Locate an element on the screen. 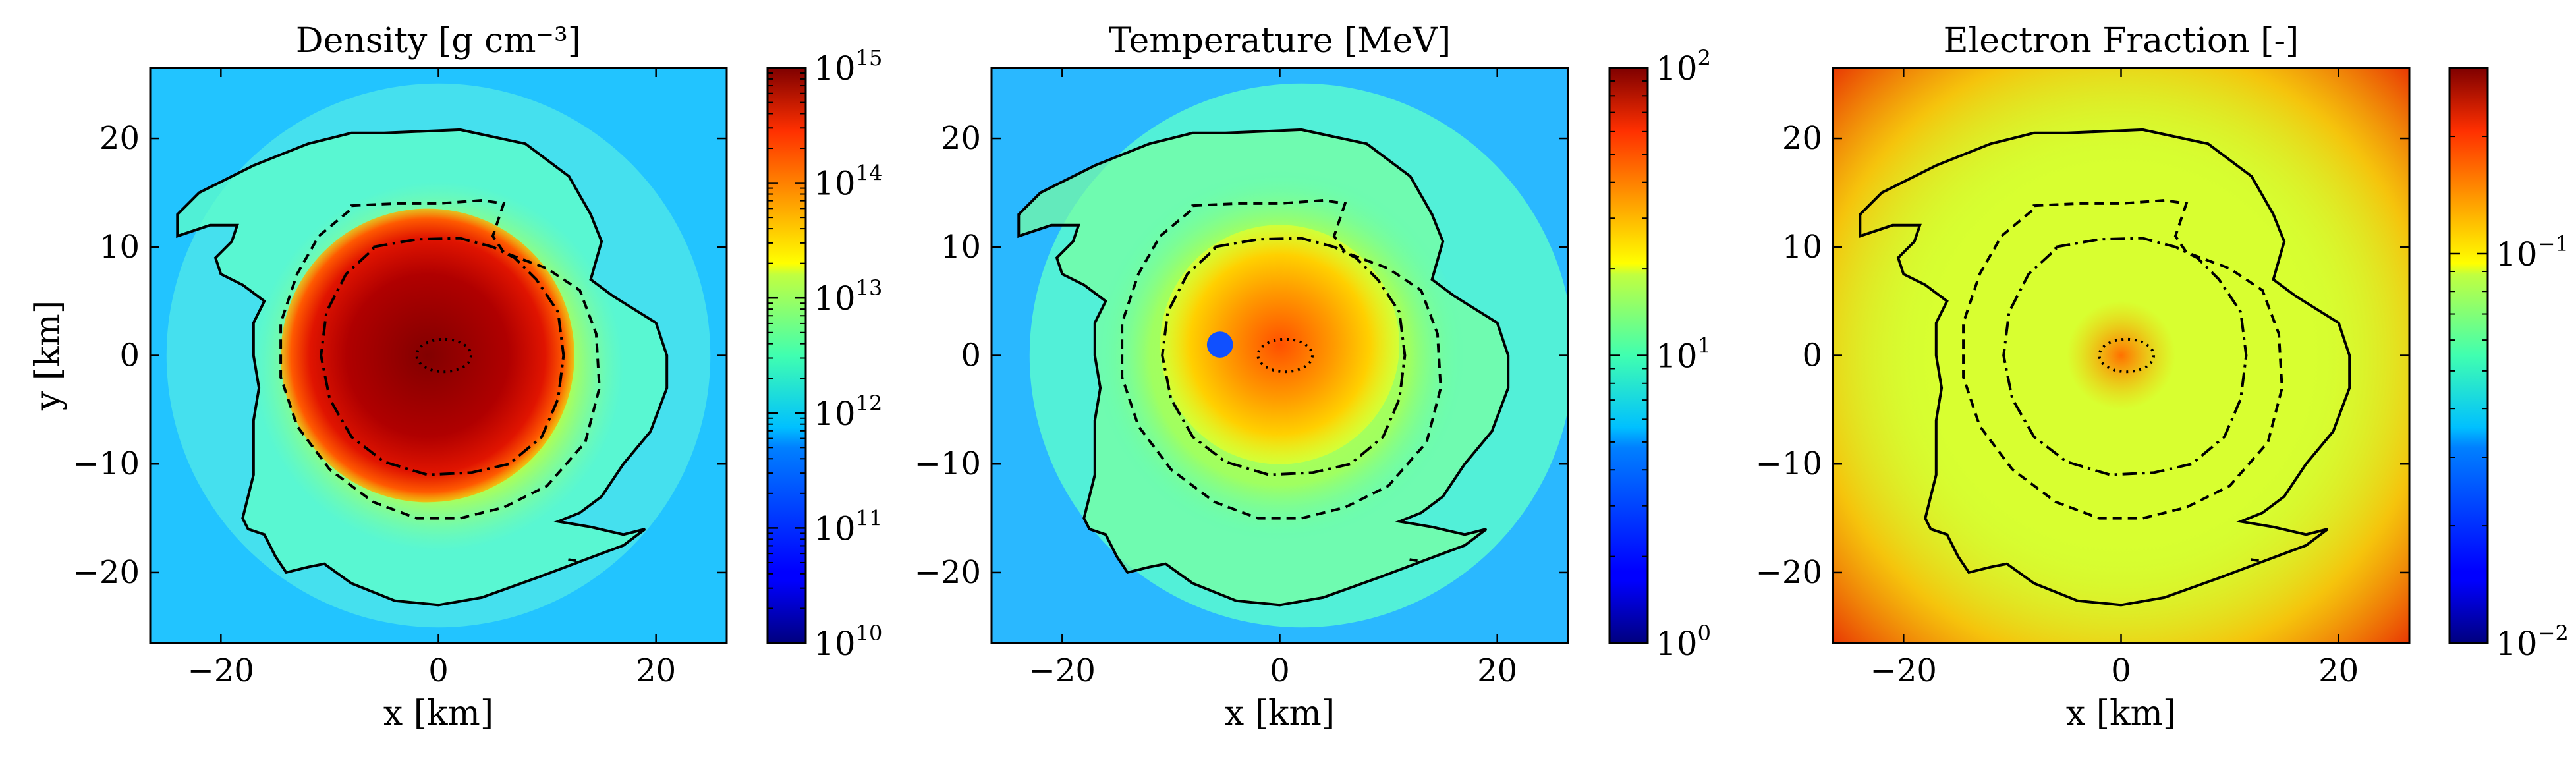 Image resolution: width=2576 pixels, height=759 pixels. colorbar-tick-label: 10⁻² is located at coordinates (2532, 642).